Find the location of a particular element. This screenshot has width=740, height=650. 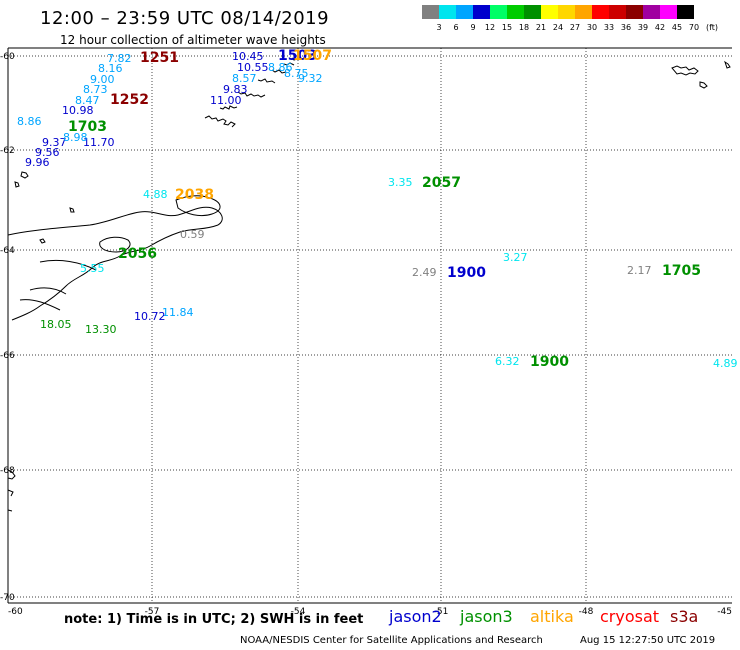

wave-height-observation: 1507 is located at coordinates (312, 56).